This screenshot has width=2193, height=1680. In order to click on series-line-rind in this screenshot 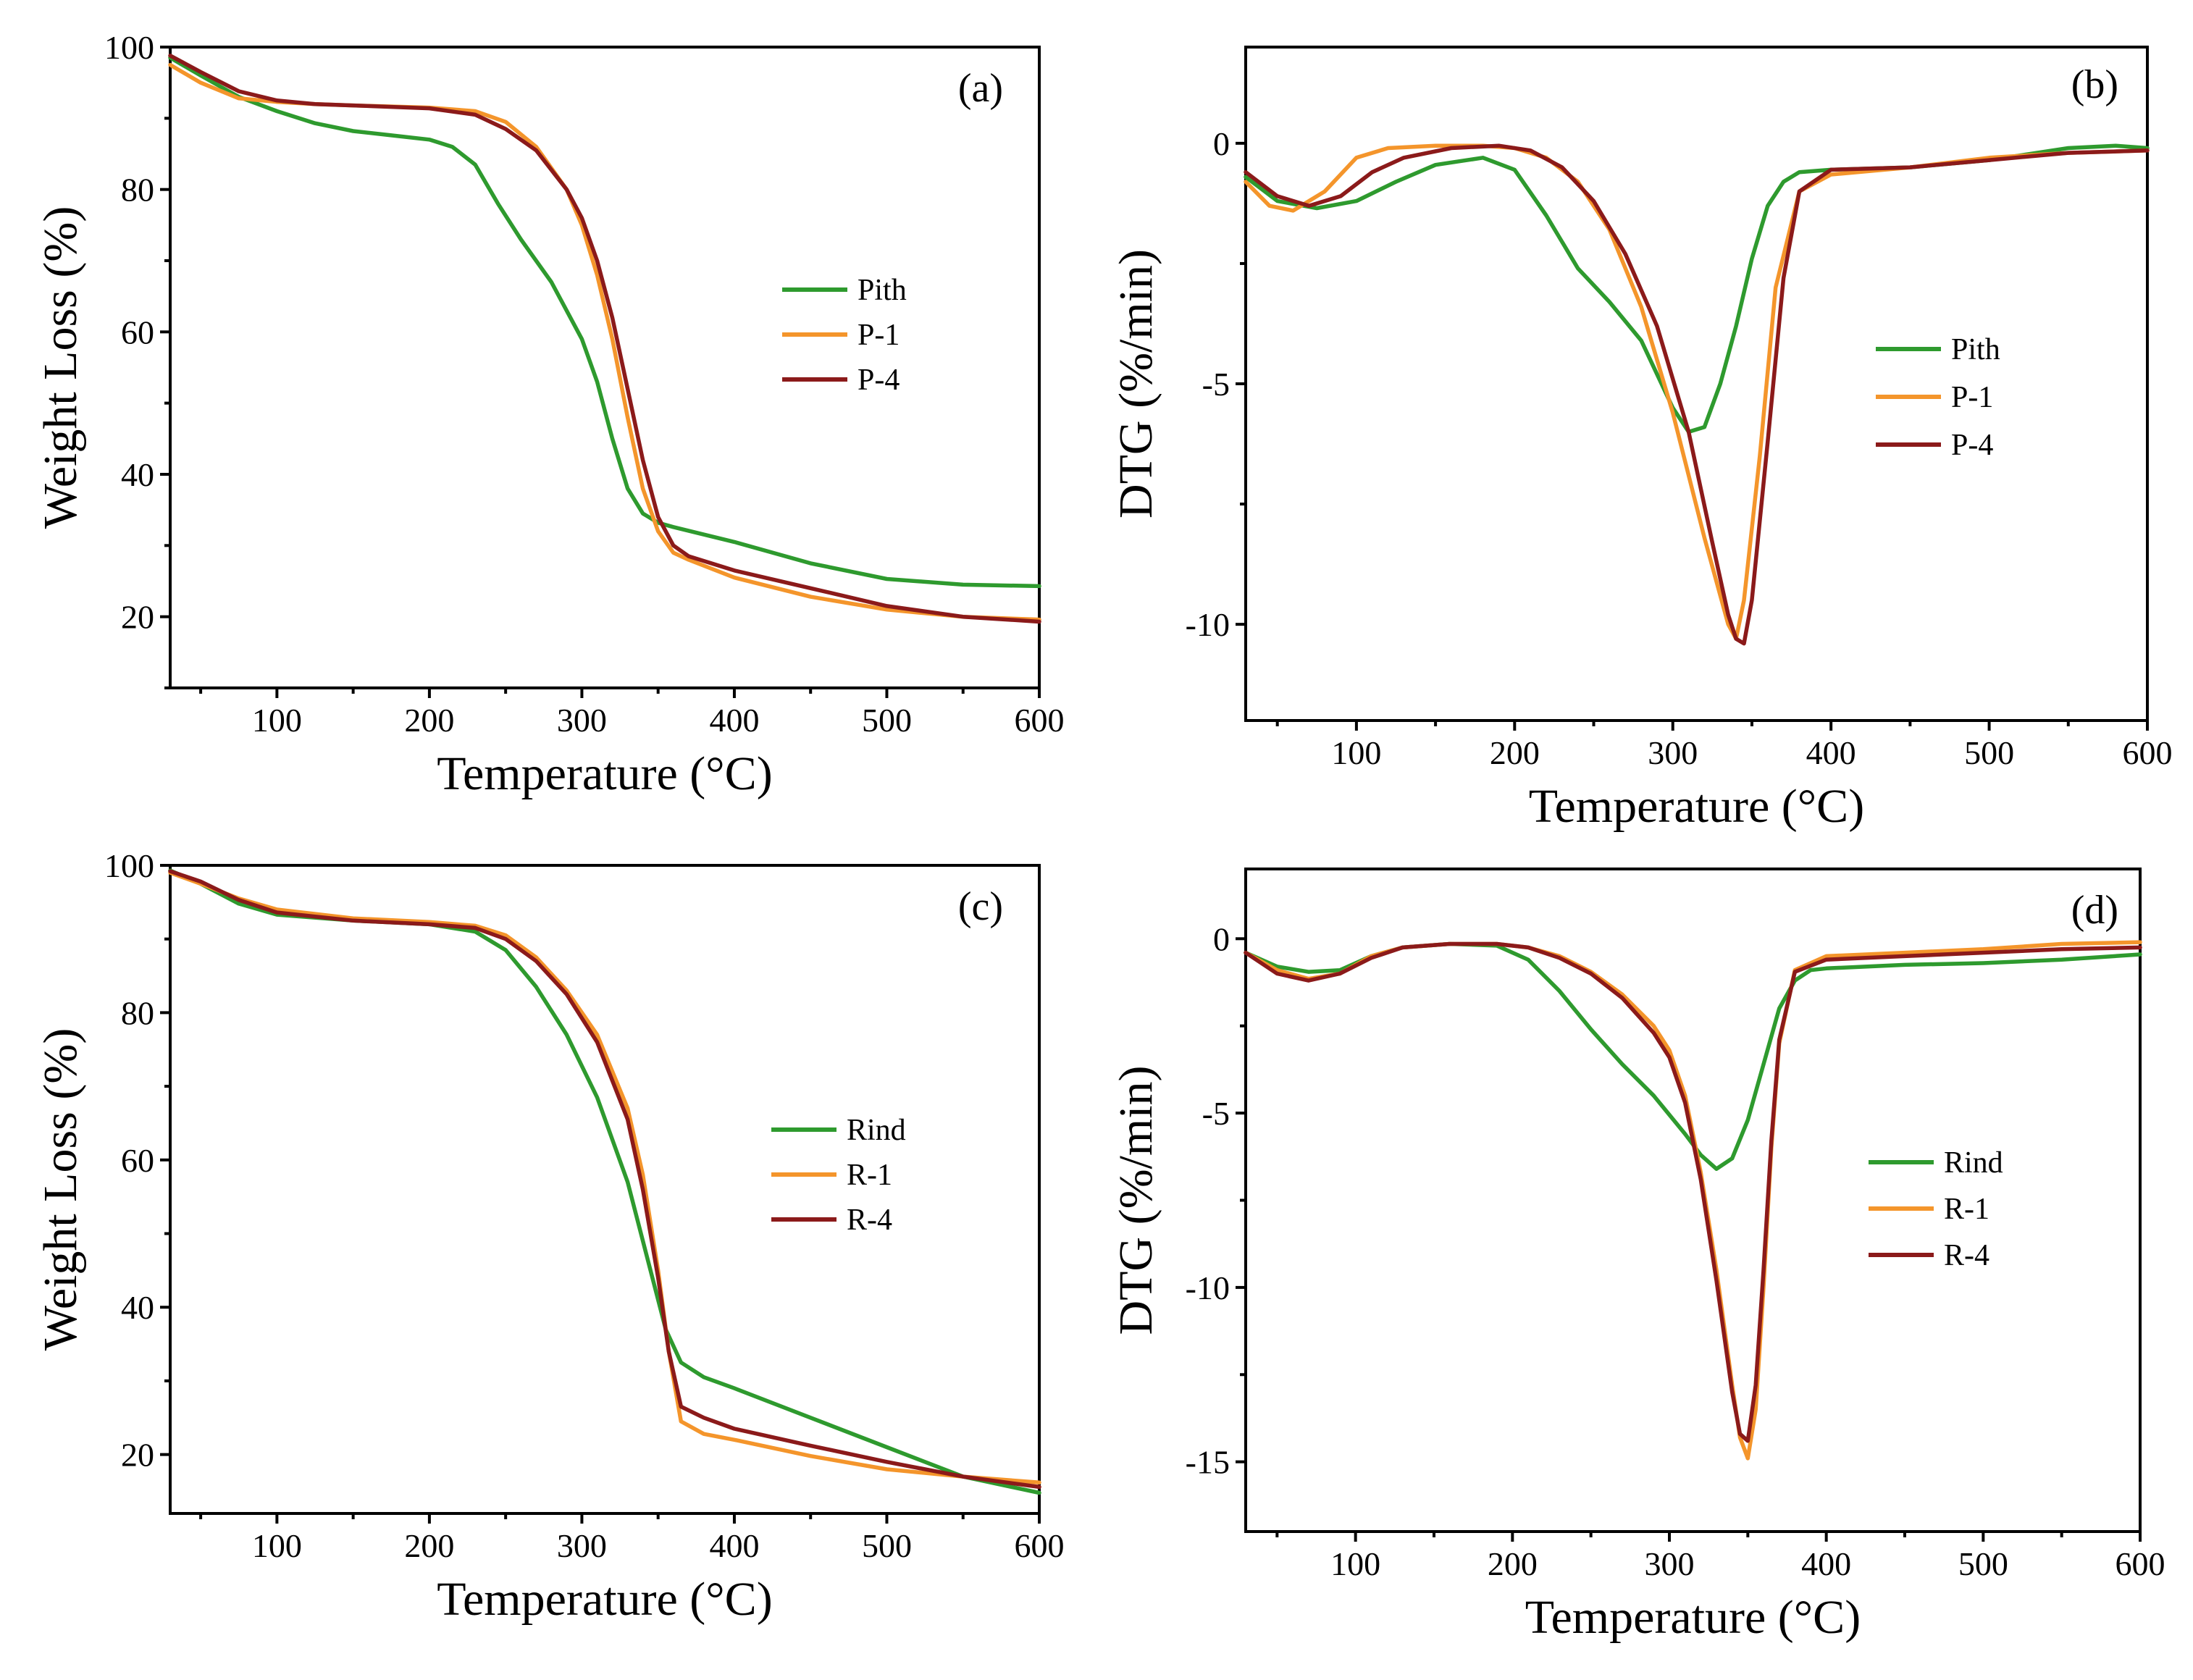, I will do `click(604, 1181)`.